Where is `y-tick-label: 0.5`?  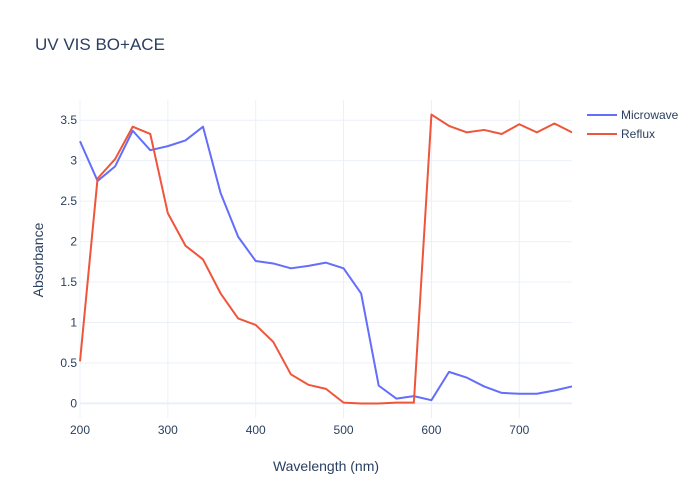
y-tick-label: 0.5 is located at coordinates (68, 363).